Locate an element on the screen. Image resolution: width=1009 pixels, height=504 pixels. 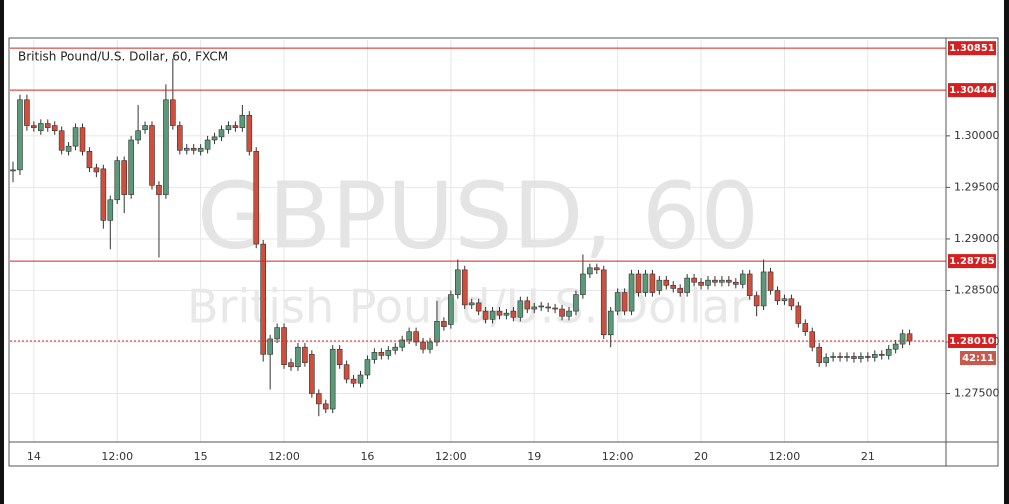
chart-title: British Pound/U.S. Dollar, 60, FXCM is located at coordinates (123, 57).